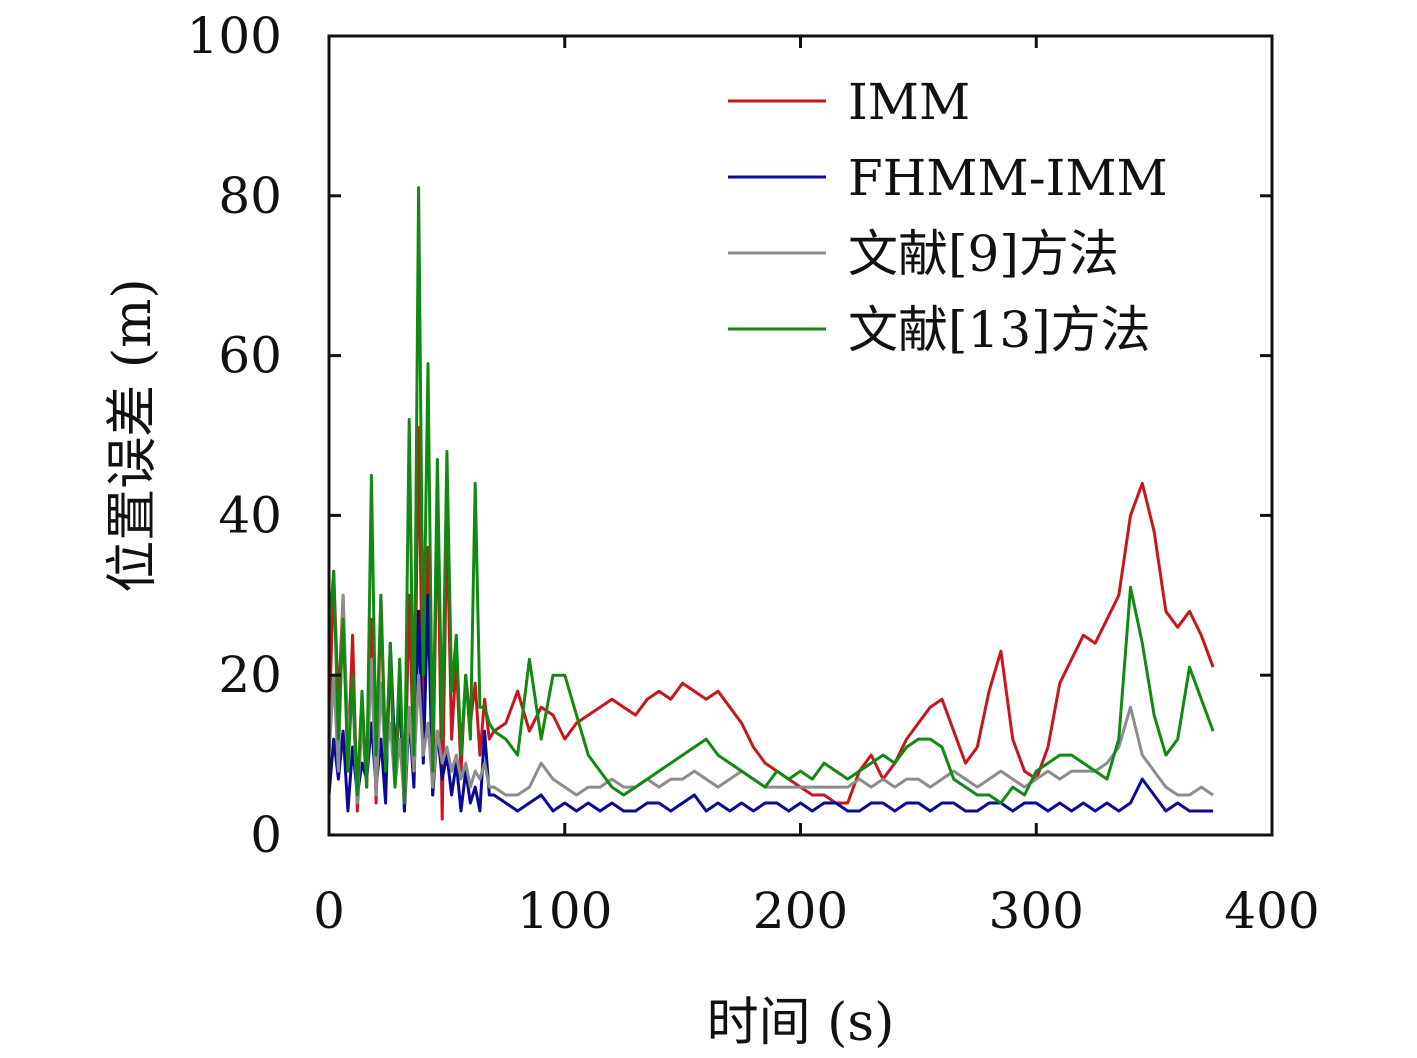  I want to click on y-tick-label-3: 60, so click(250, 356).